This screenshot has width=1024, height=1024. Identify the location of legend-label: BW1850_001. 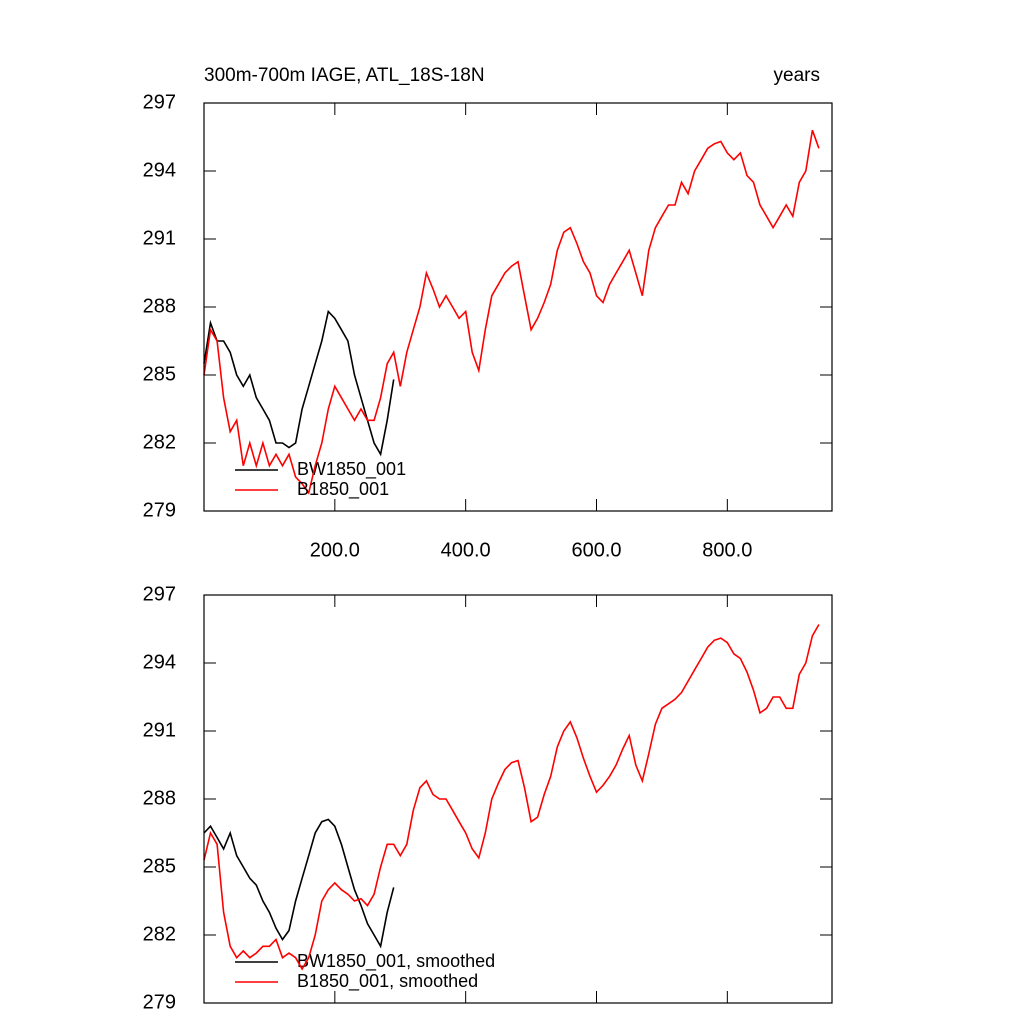
(351, 469).